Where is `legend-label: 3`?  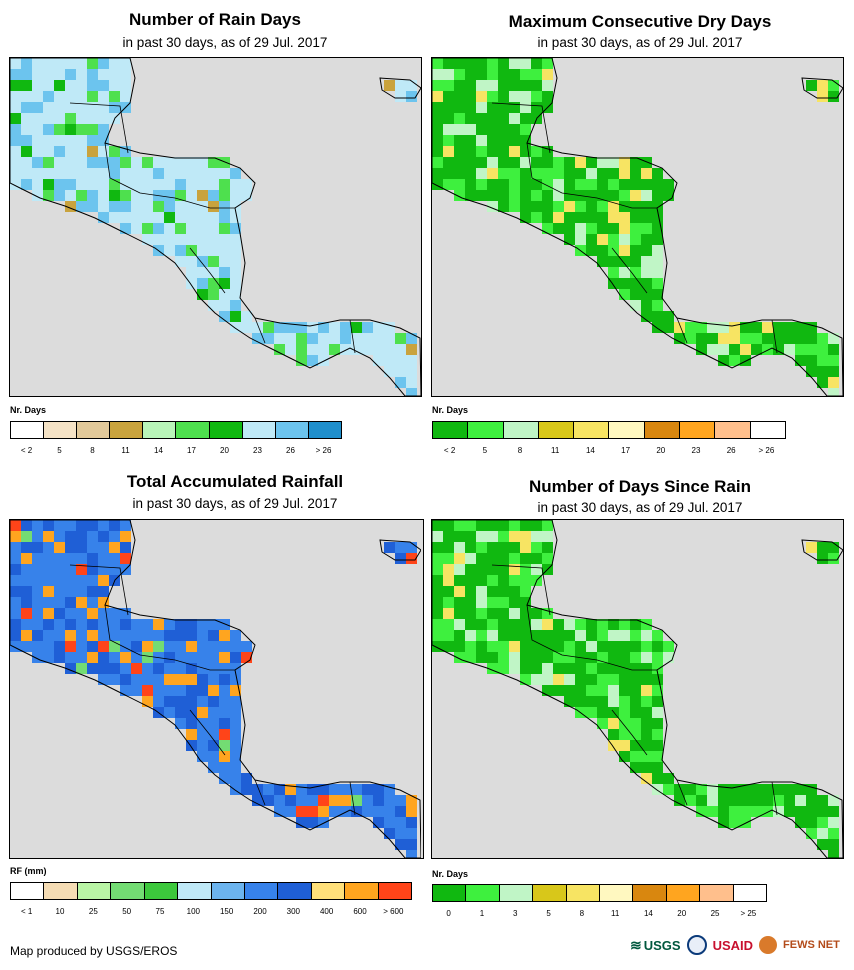
legend-label: 3 is located at coordinates (515, 913).